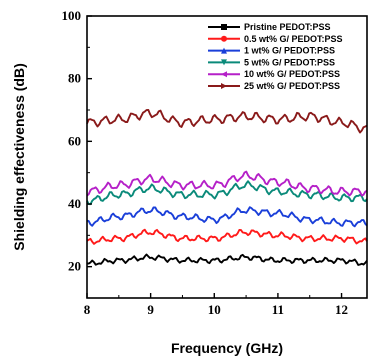 This screenshot has width=371, height=364. Describe the element at coordinates (292, 86) in the screenshot. I see `legend-label: 25 wt% G/ PEDOT:PSS` at that location.